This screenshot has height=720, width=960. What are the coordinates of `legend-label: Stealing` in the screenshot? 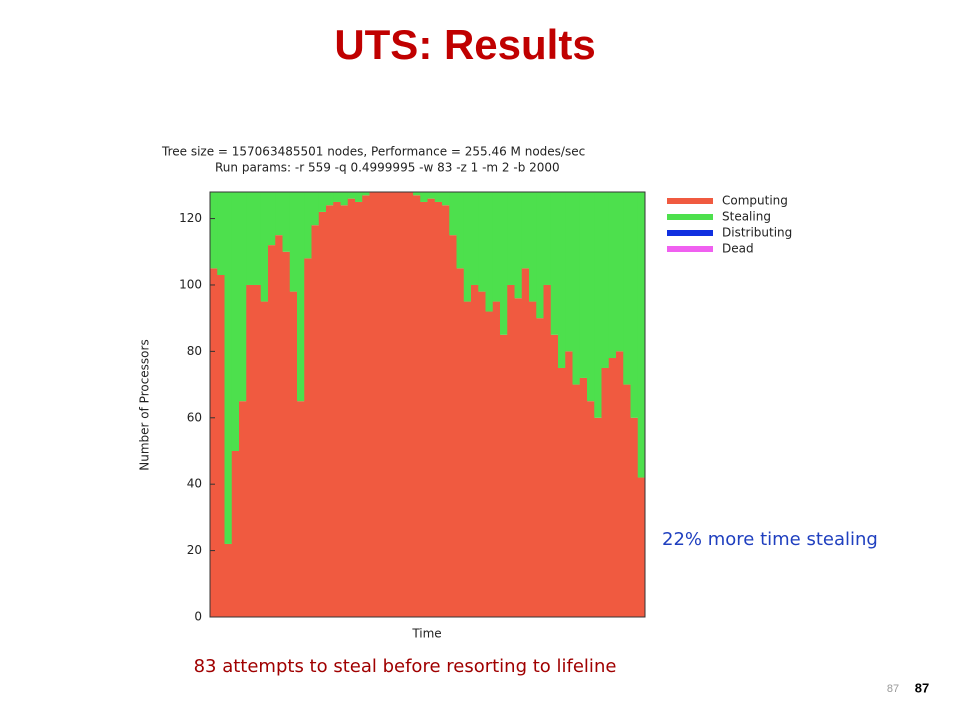 It's located at (746, 217).